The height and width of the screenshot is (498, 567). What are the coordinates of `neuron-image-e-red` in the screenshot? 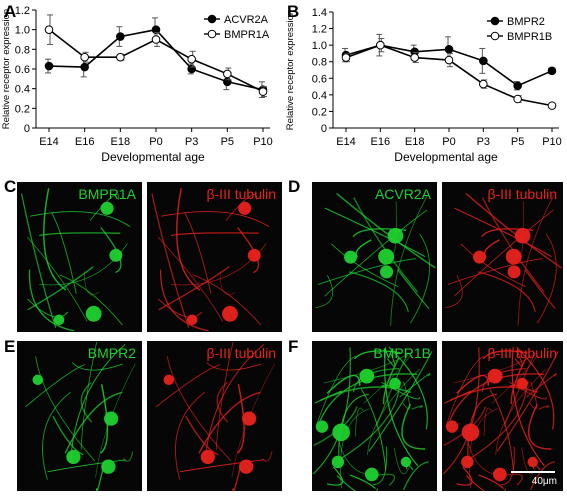 It's located at (215, 416).